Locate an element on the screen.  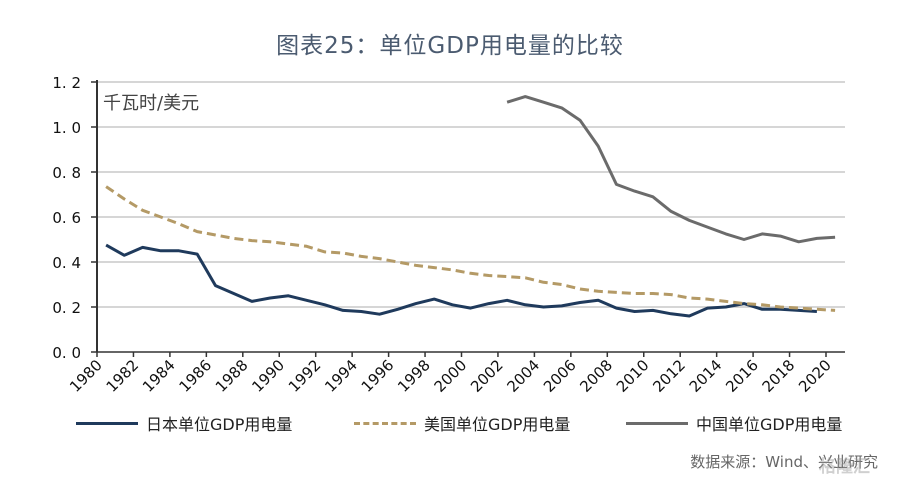
legend-label-japan: 日本单位GDP用电量 is located at coordinates (219, 424).